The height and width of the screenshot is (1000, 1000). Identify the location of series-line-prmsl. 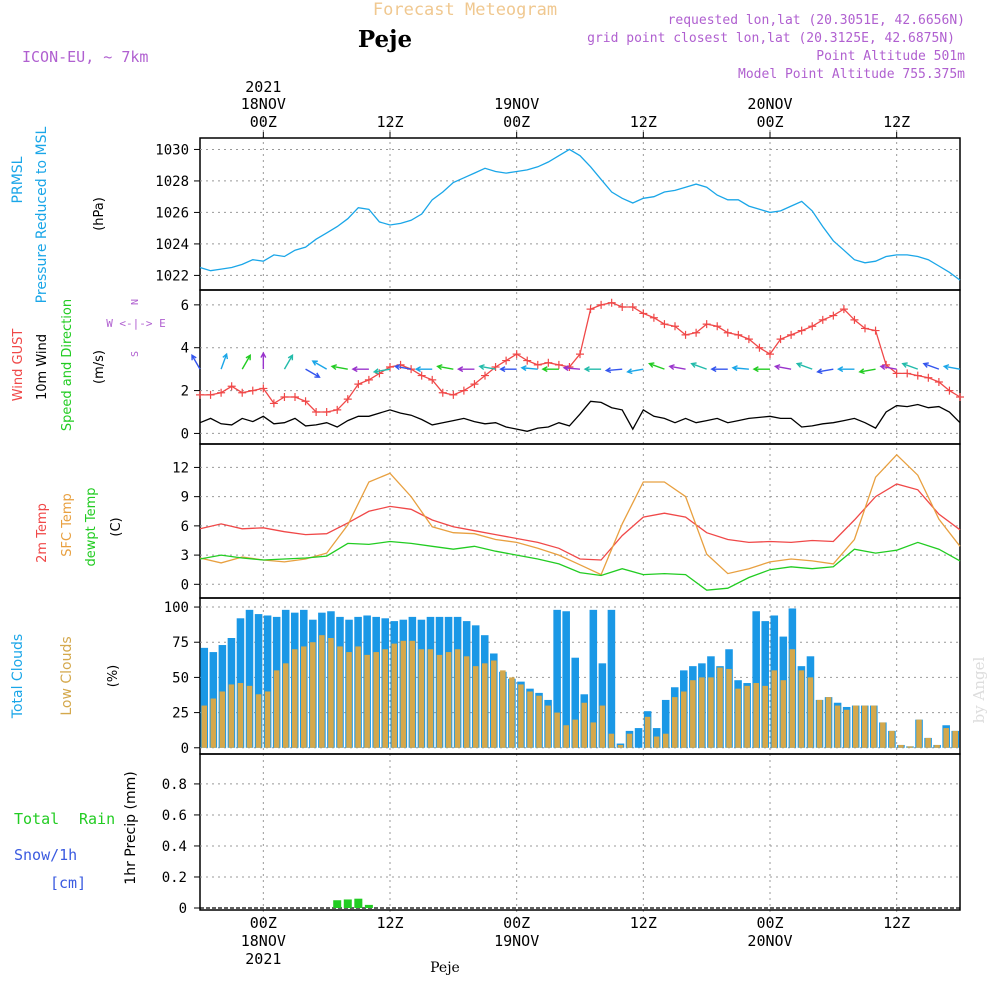
(580, 214).